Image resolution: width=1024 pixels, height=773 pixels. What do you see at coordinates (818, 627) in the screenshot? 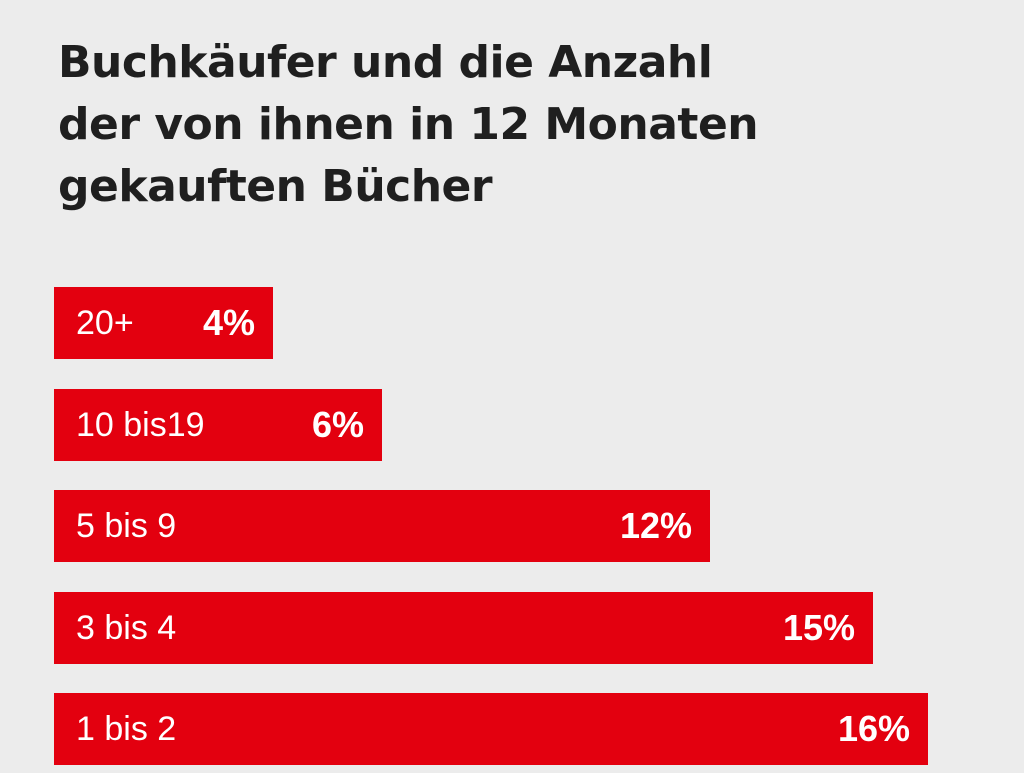
I see `bar-value-label: 15%` at bounding box center [818, 627].